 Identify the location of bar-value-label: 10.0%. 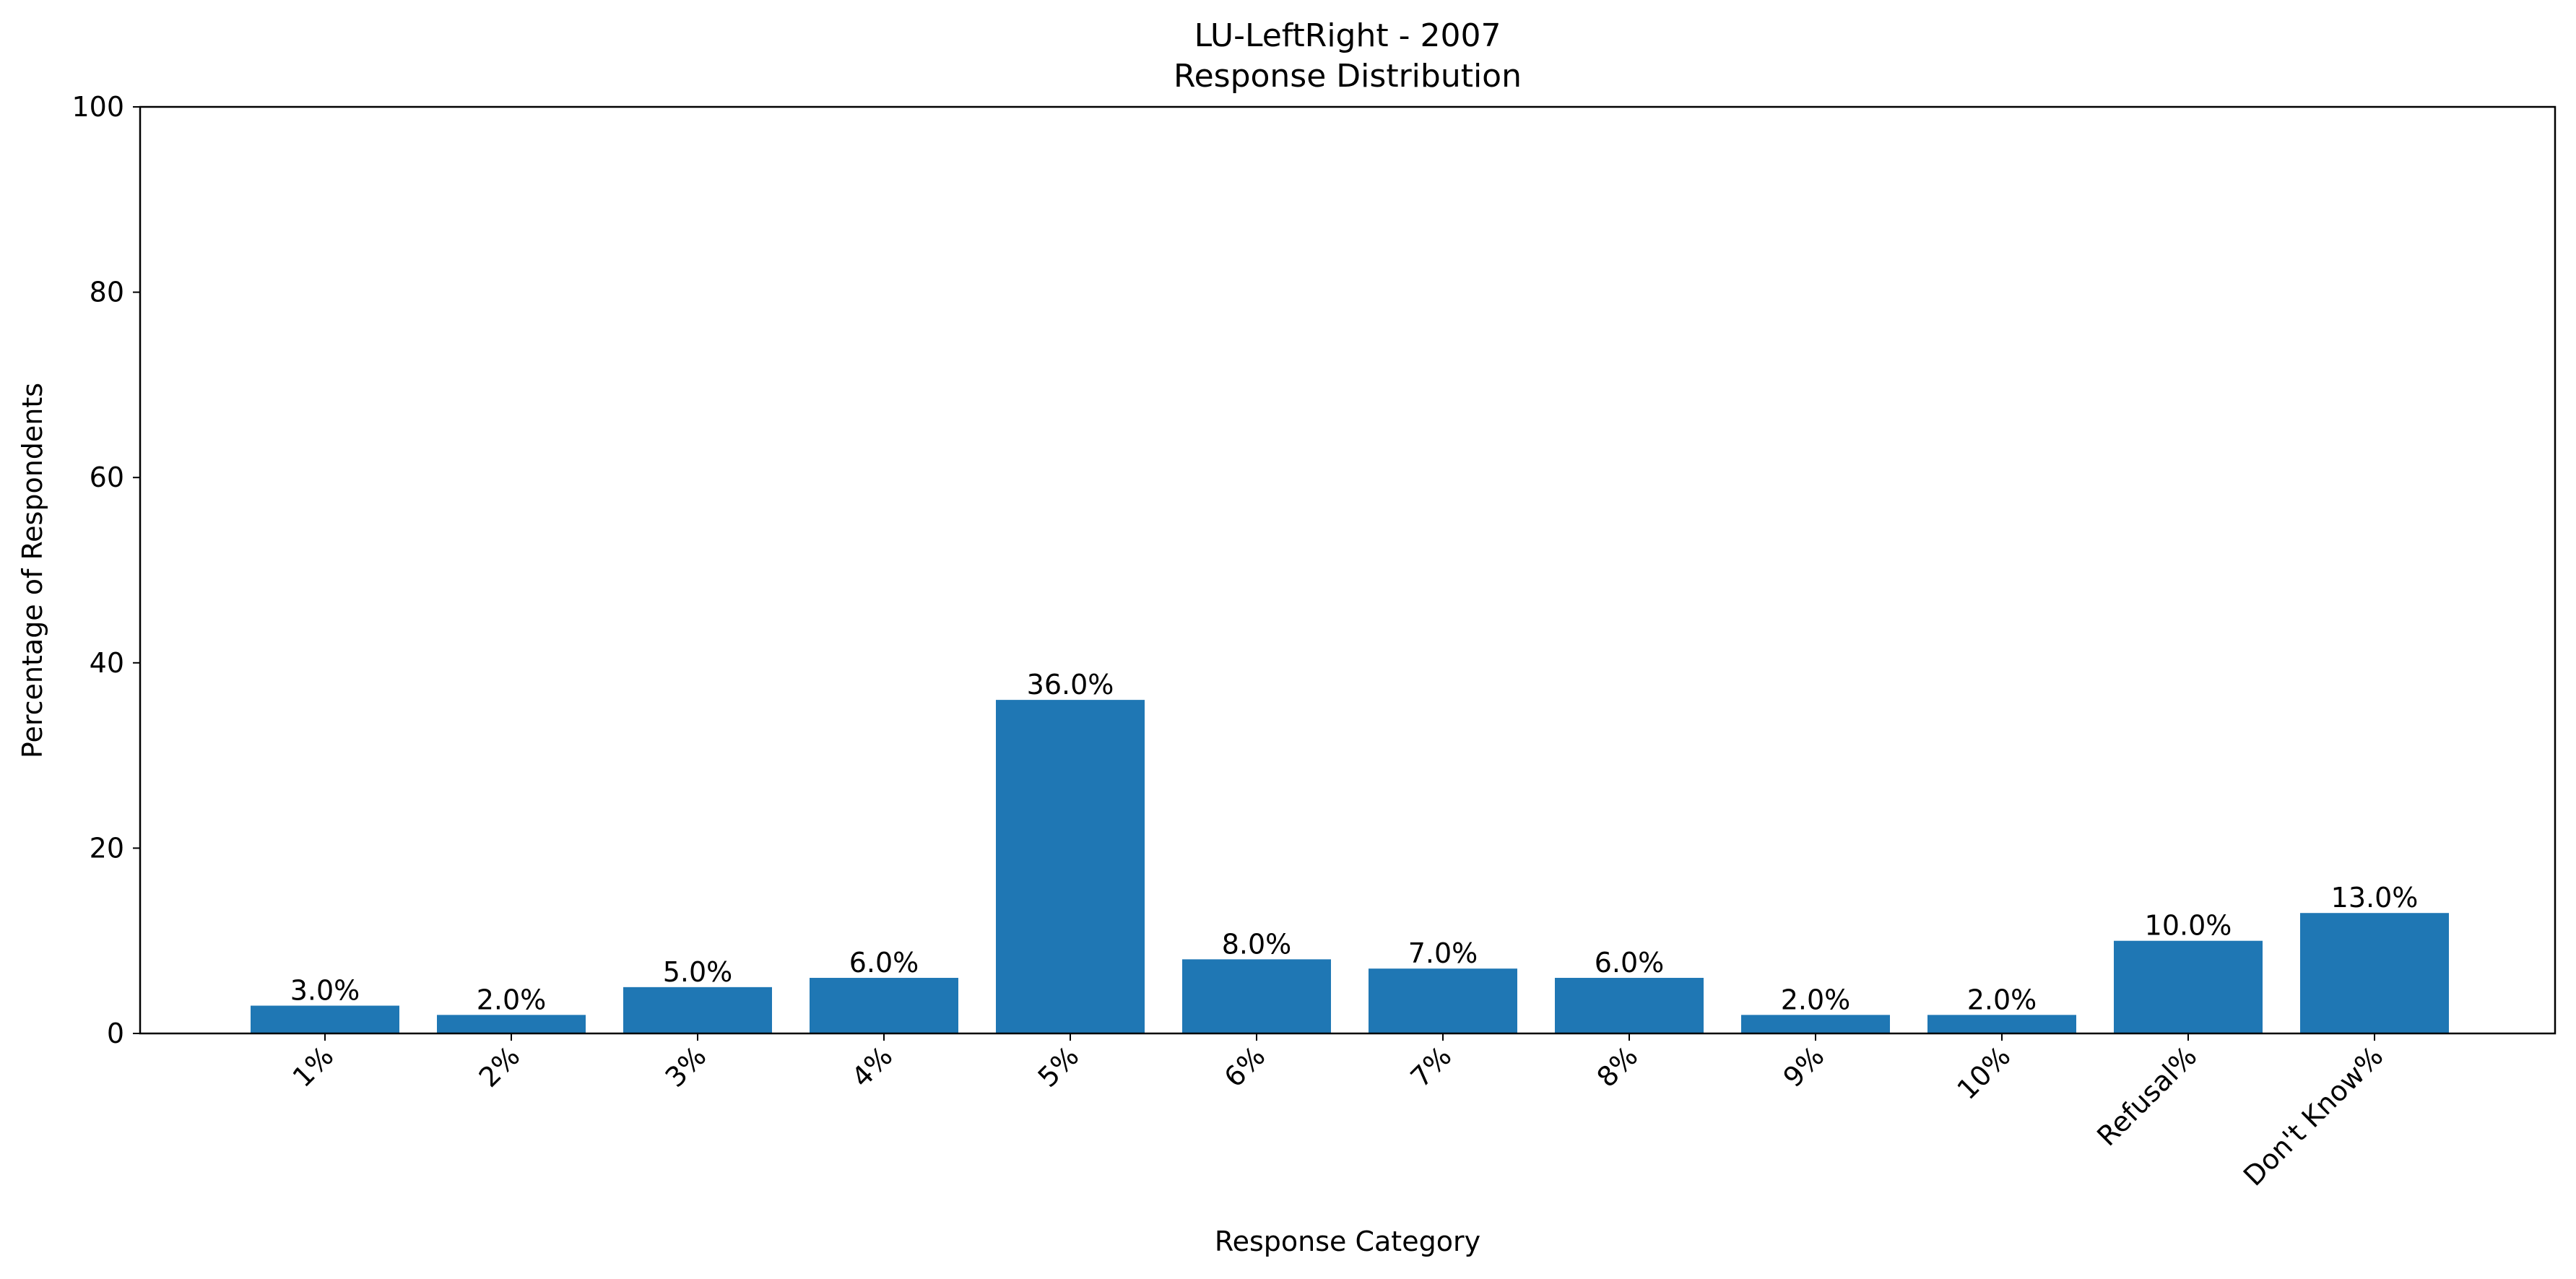
(2188, 926).